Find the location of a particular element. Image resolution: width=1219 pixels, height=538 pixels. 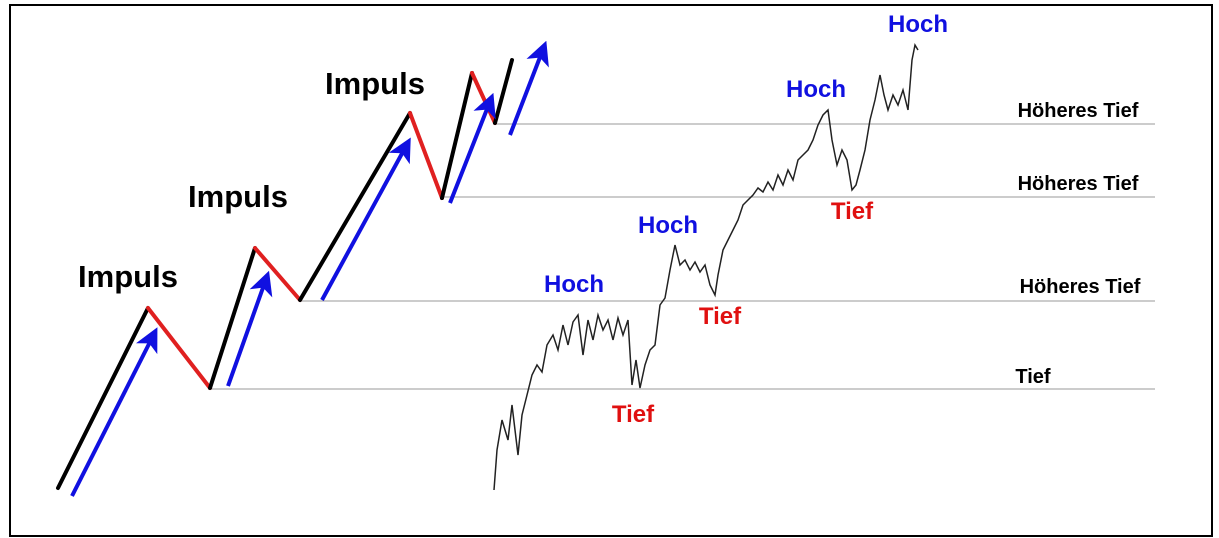

impulse-labels: Impuls Impuls Impuls is located at coordinates (251, 180).